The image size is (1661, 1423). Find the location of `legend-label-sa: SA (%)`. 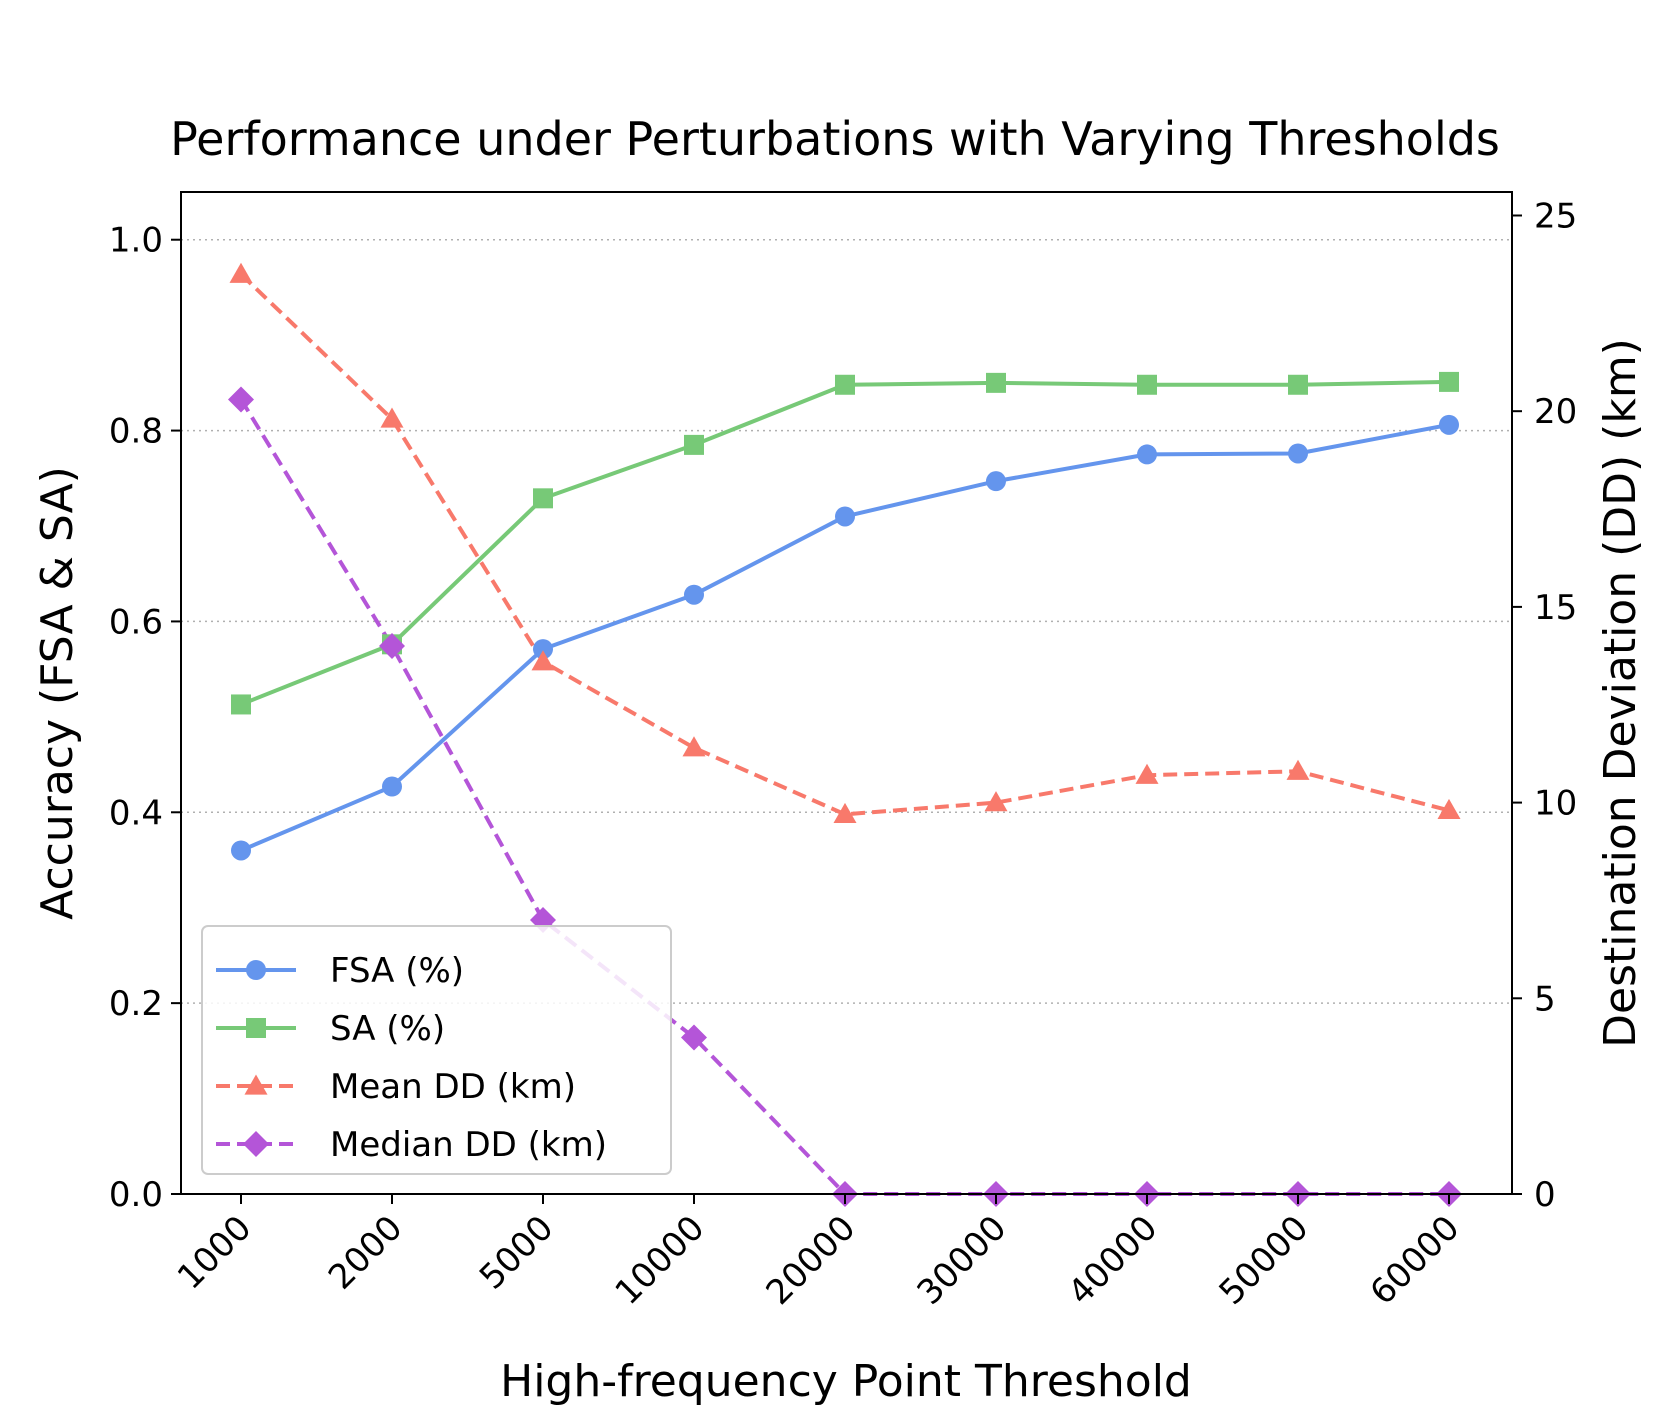

legend-label-sa: SA (%) is located at coordinates (387, 1029).